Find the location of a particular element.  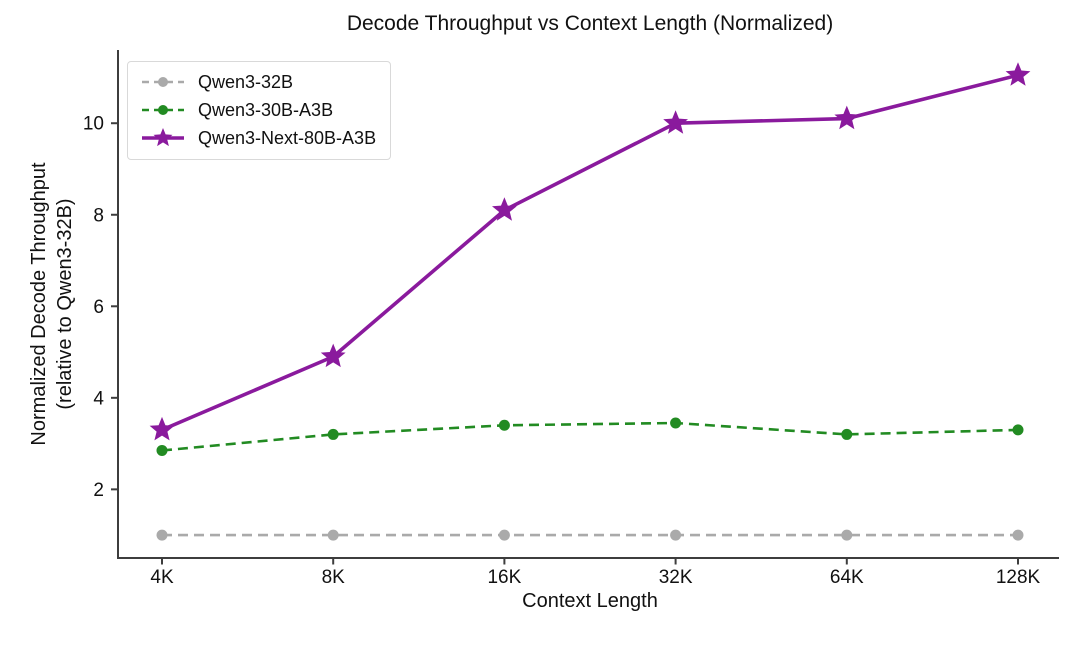

svg-text: 16K is located at coordinates (504, 577).